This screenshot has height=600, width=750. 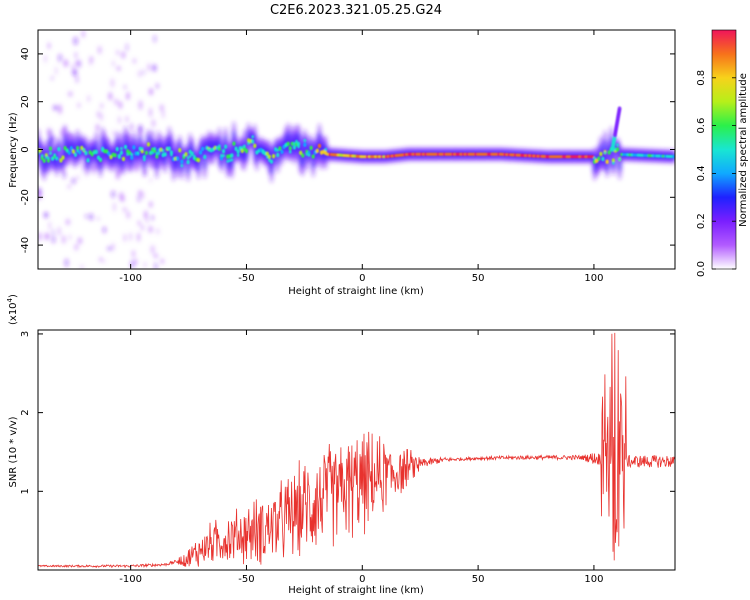 What do you see at coordinates (619, 109) in the screenshot?
I see `heatmap-branch-cell` at bounding box center [619, 109].